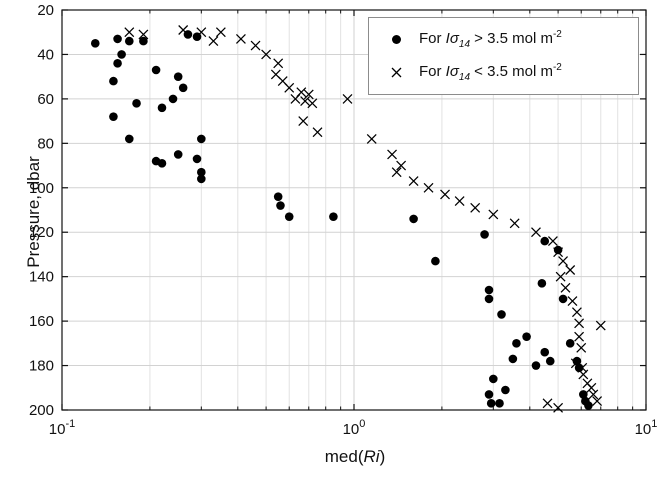 The height and width of the screenshot is (480, 663). What do you see at coordinates (45, 10) in the screenshot?
I see `y-tick-label: 20` at bounding box center [45, 10].